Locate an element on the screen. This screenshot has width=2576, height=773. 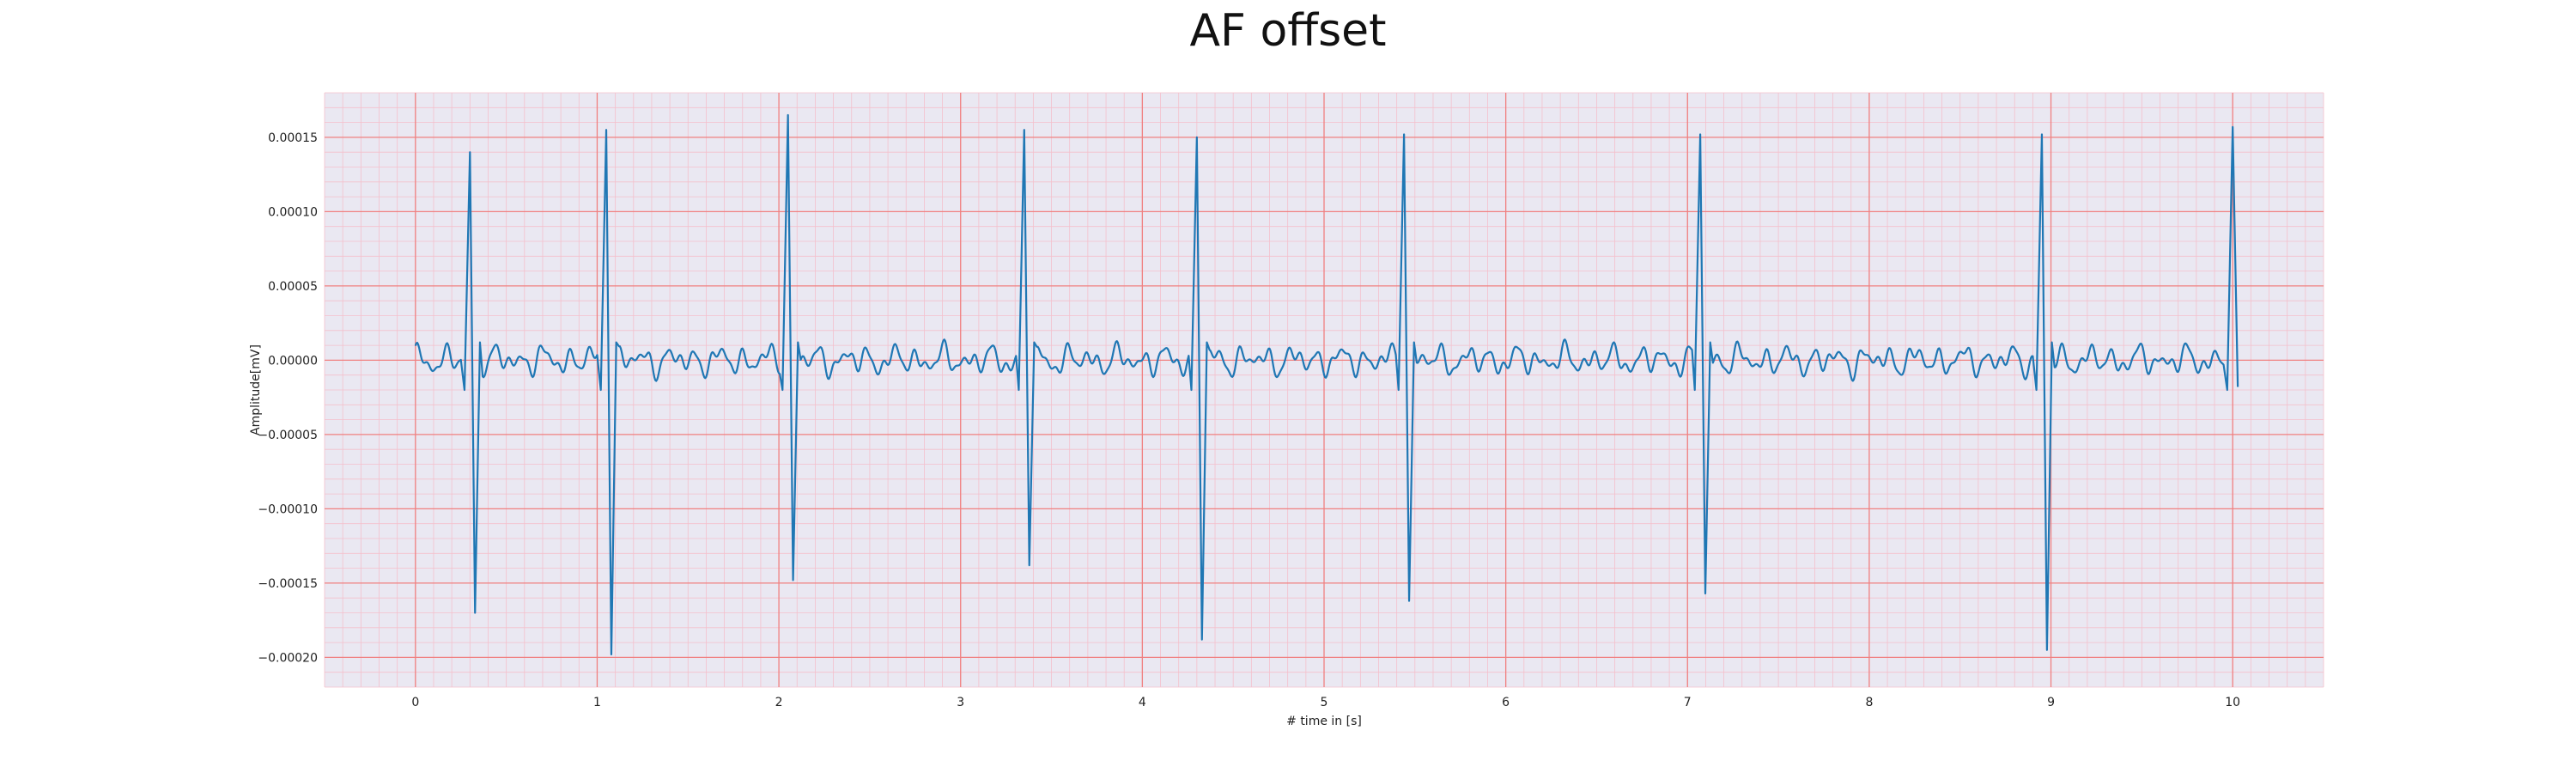
y-axis-label: Amplitude[mV] is located at coordinates (256, 389).